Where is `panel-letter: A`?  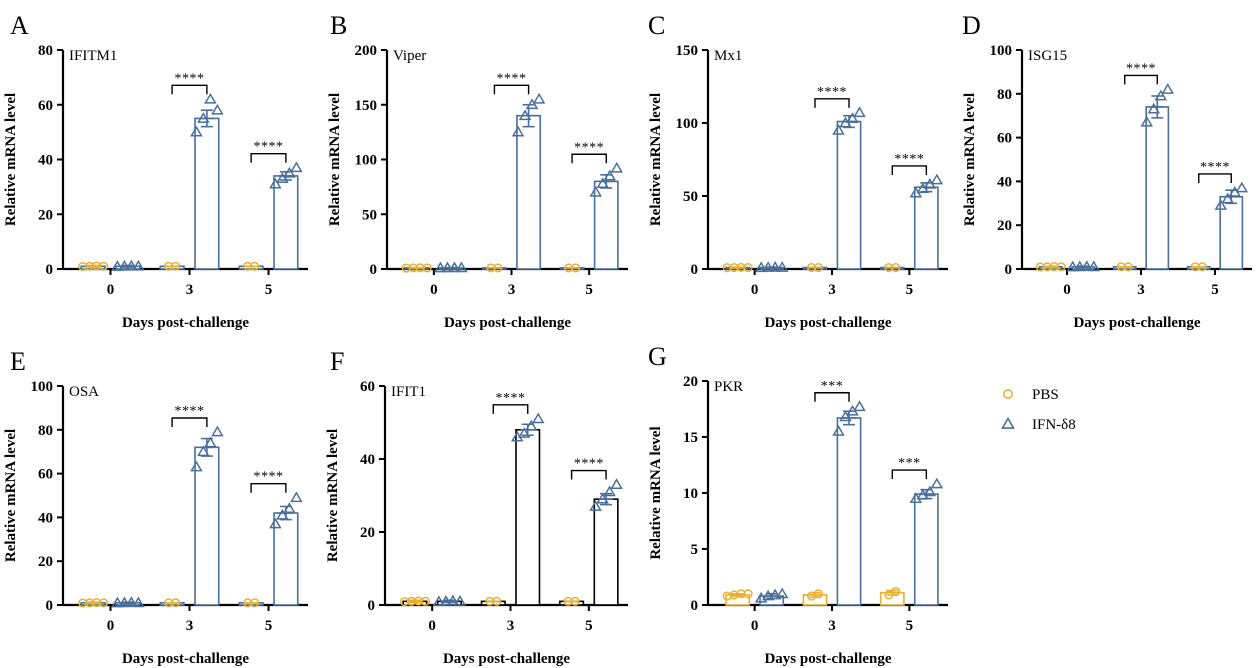 panel-letter: A is located at coordinates (19, 25).